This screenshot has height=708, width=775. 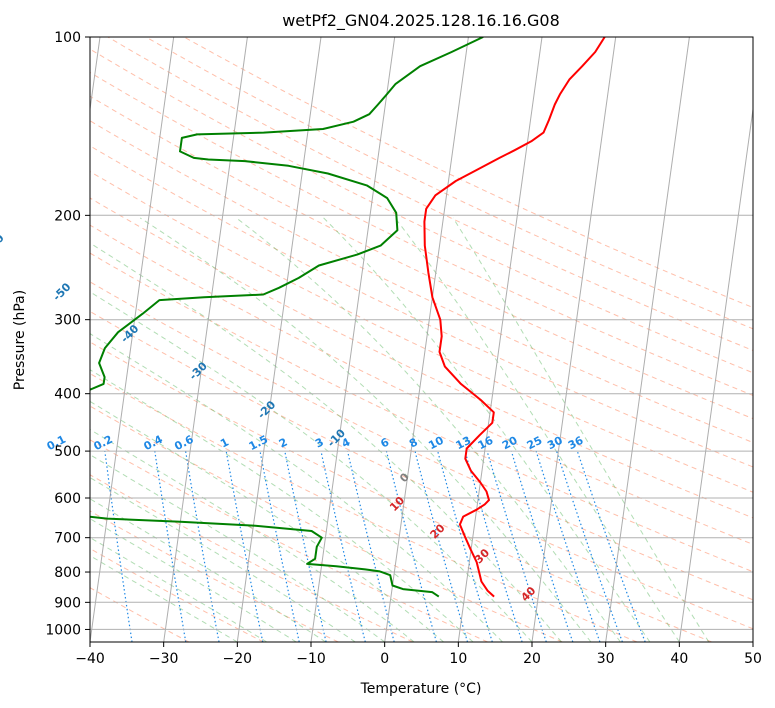 I want to click on x-tick-label: 30, so click(x=606, y=659).